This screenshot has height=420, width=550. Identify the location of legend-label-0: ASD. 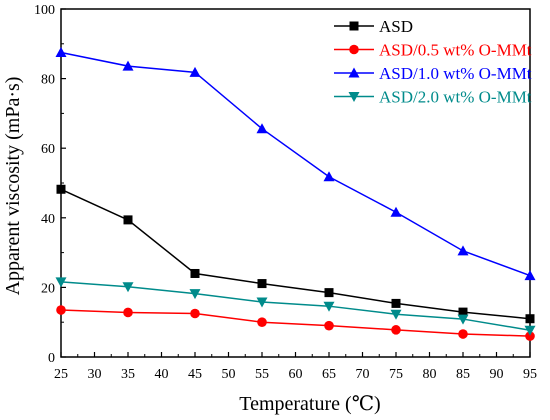
(396, 26).